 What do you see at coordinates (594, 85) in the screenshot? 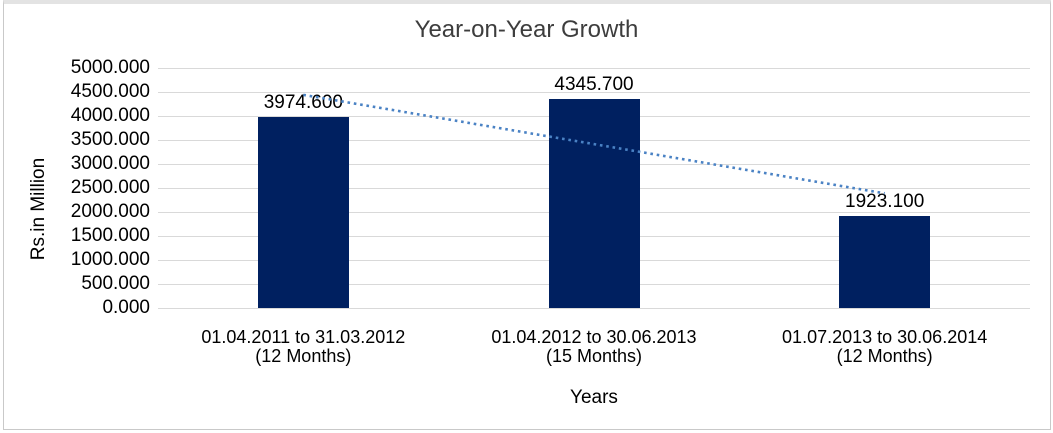
I see `bar-data-label: 4345.700` at bounding box center [594, 85].